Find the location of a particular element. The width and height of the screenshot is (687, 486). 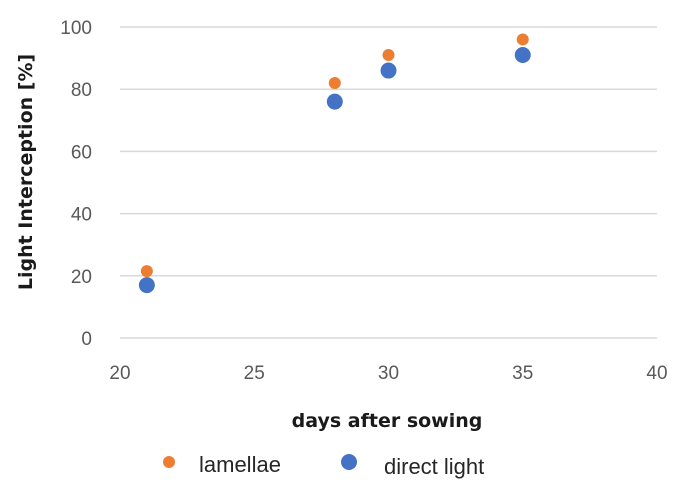

x-axis-title: days after sowing is located at coordinates (387, 421).